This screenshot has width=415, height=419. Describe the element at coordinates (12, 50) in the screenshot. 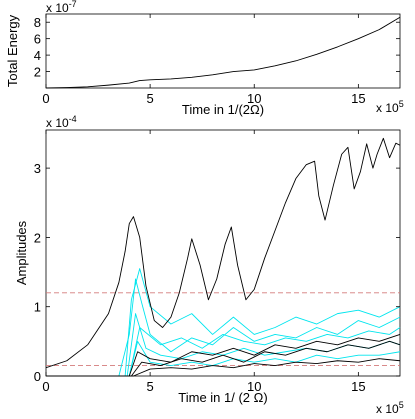

I see `energy-y-label: Total Energy` at that location.